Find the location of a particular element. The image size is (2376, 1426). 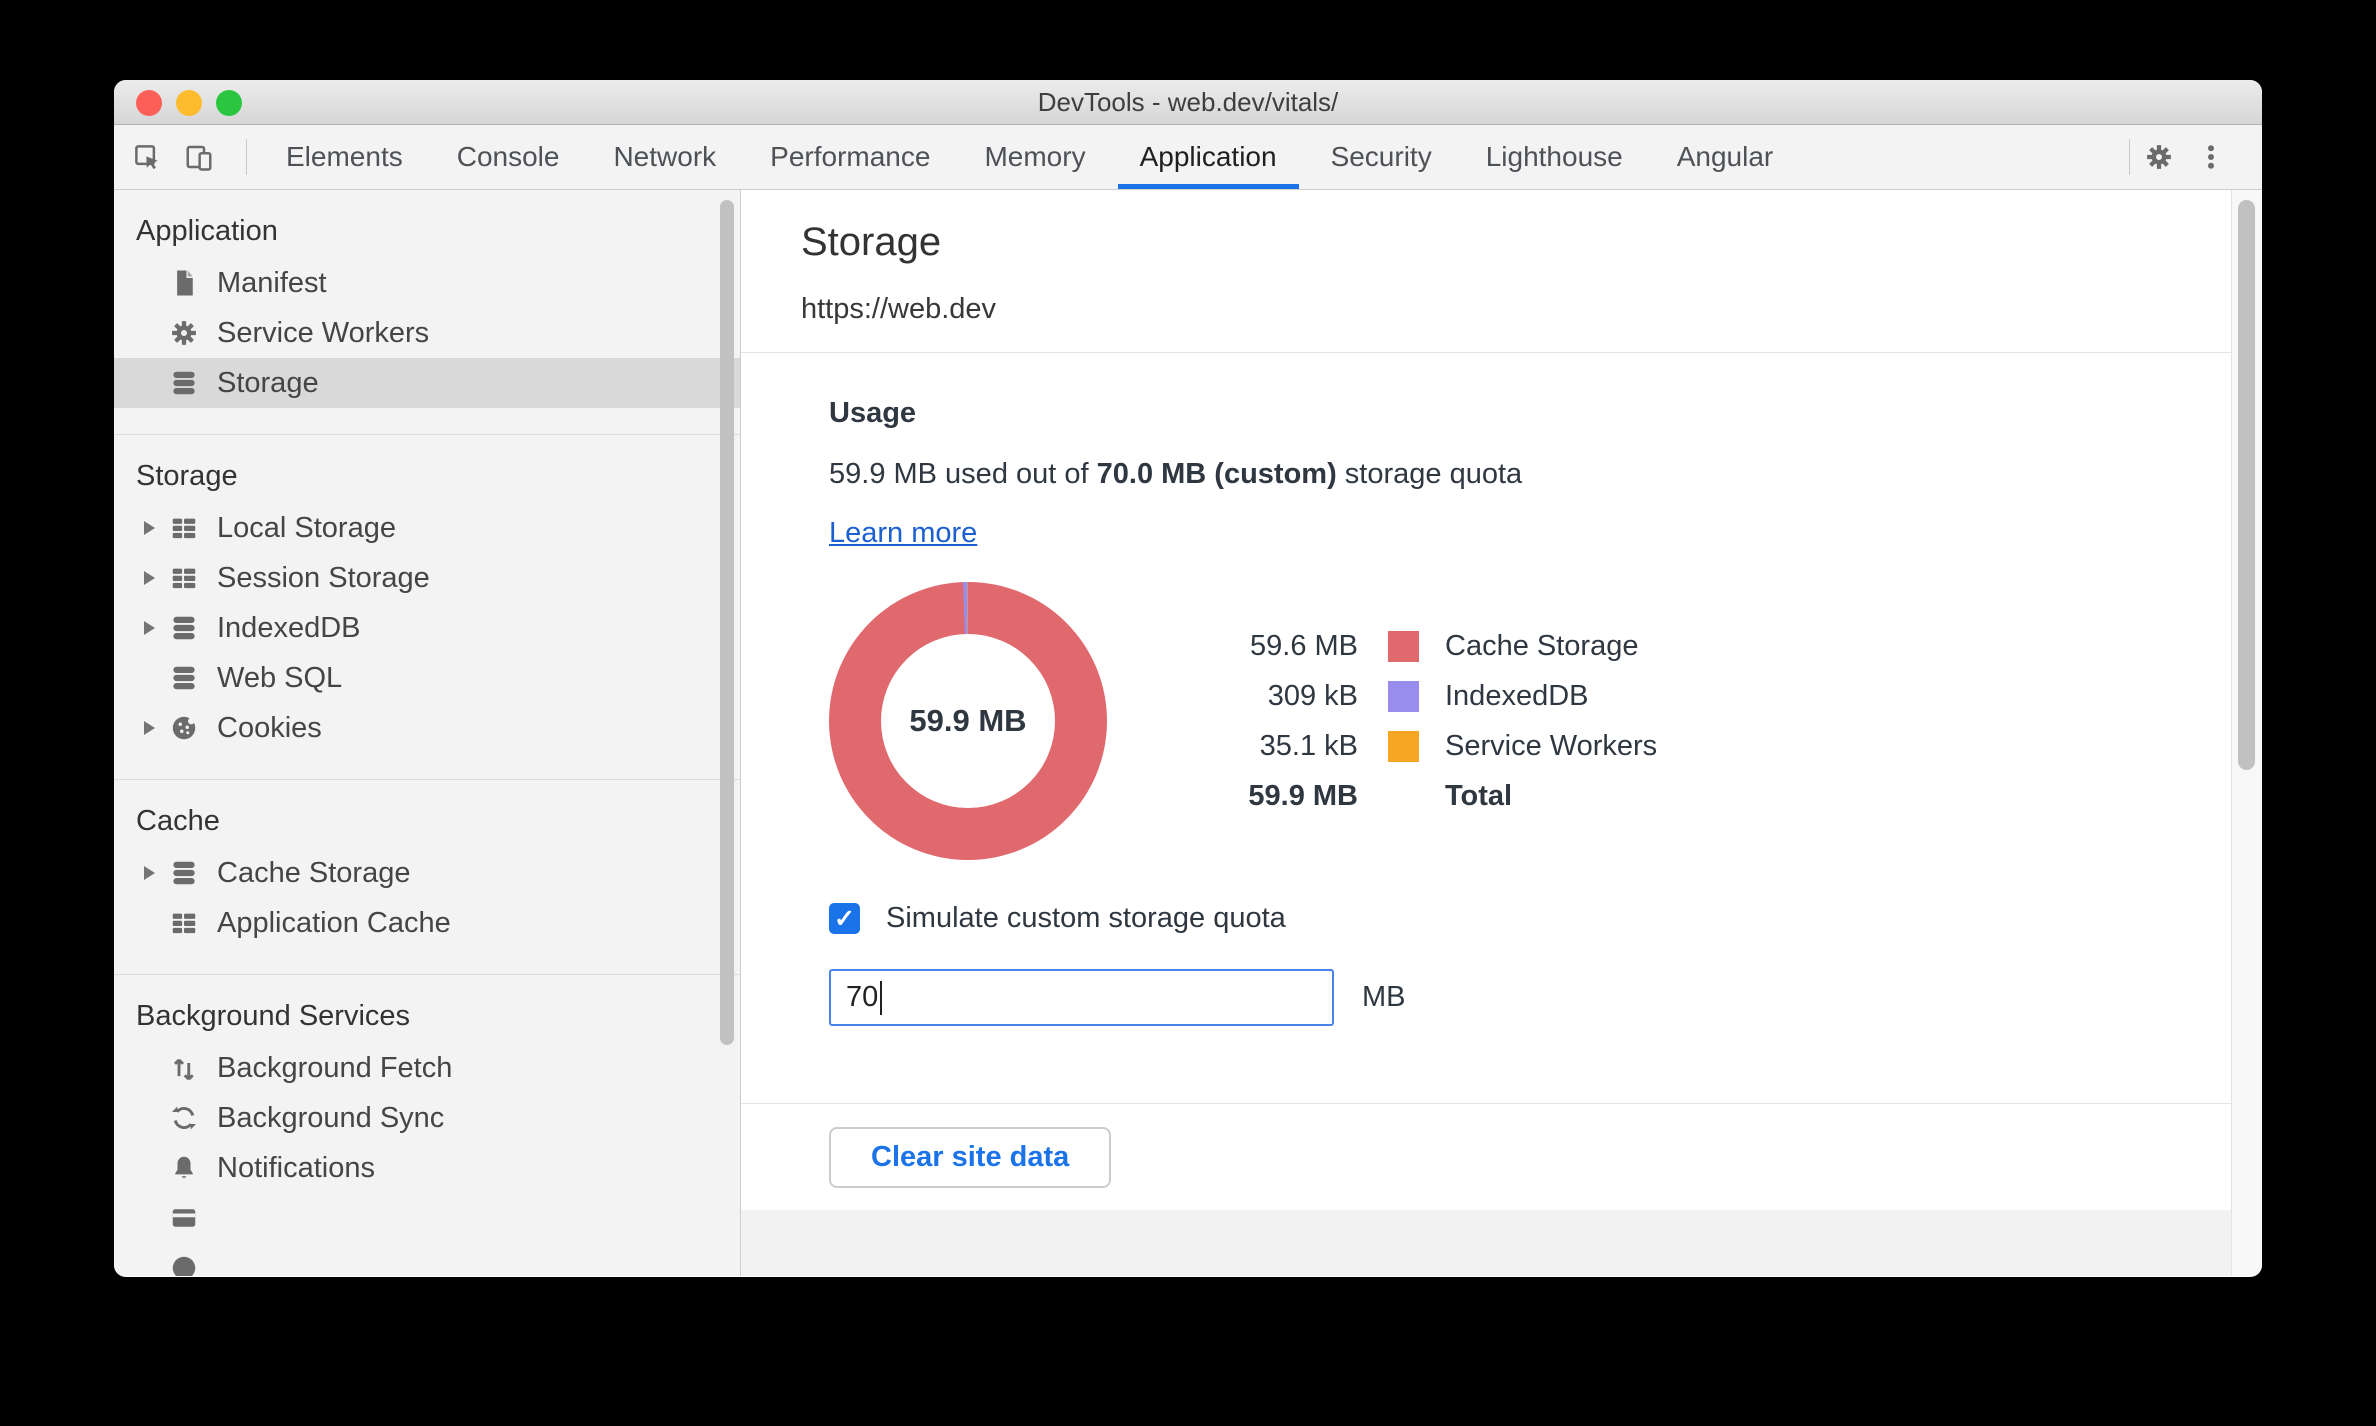

tab-application: Application is located at coordinates (1208, 157).